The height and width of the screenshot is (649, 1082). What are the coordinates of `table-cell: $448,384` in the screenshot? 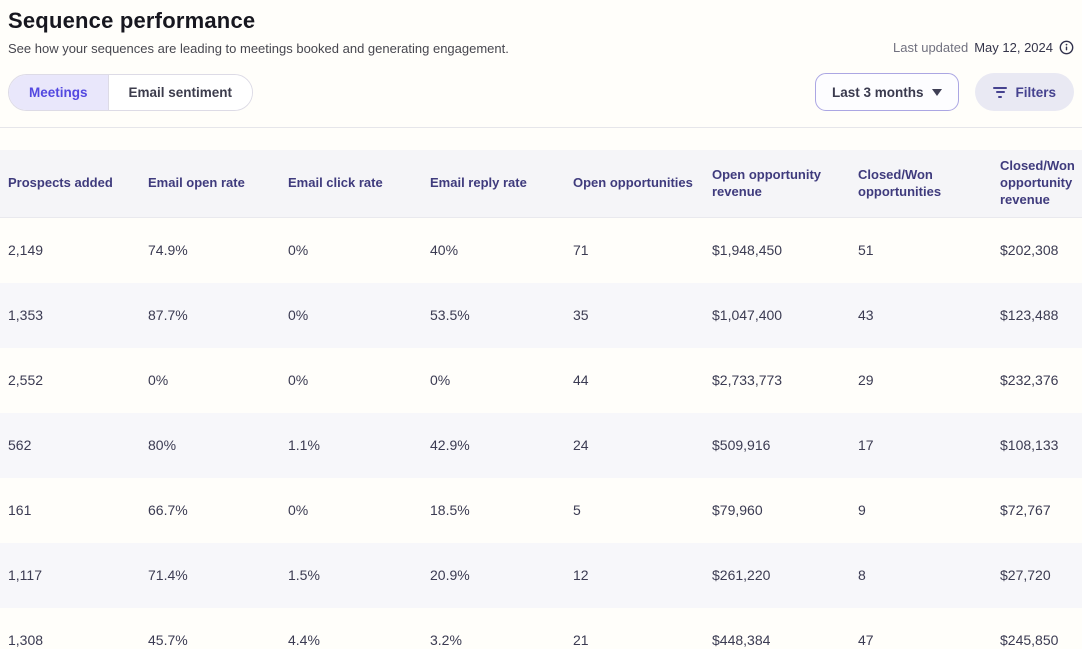 It's located at (741, 640).